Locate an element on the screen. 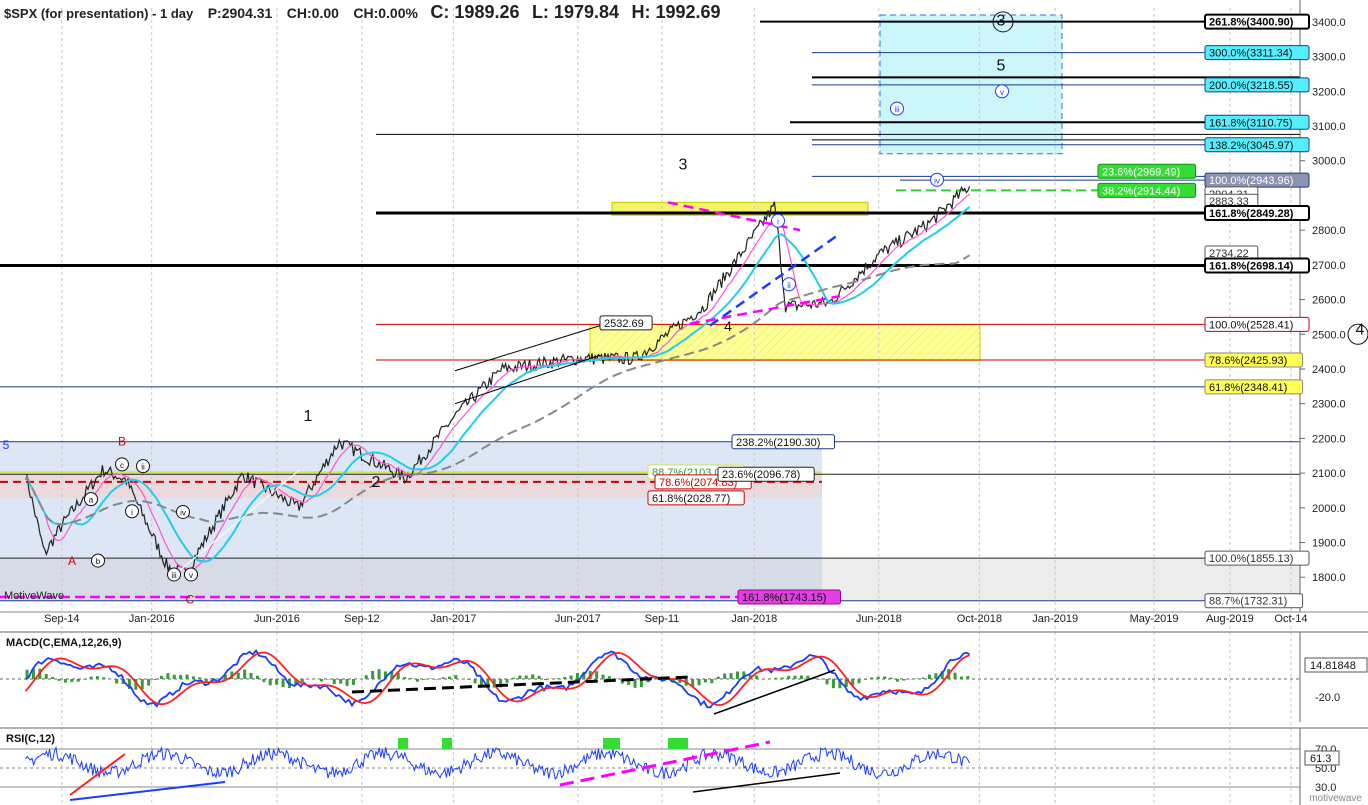 This screenshot has width=1368, height=805. x-tick-label: Jan-2018 is located at coordinates (754, 619).